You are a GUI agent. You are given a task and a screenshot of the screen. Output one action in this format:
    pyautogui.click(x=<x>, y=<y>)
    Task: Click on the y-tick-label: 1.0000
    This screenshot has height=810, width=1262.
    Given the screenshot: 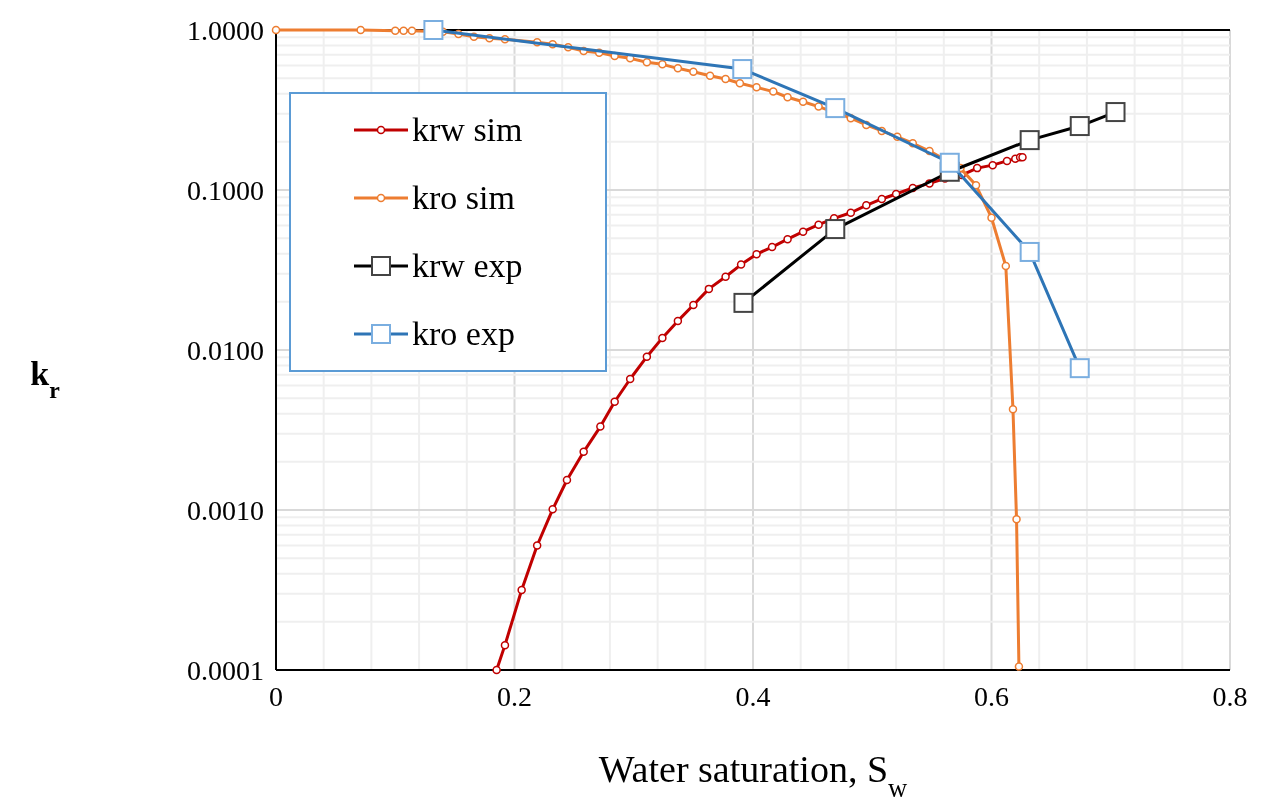 What is the action you would take?
    pyautogui.click(x=225, y=30)
    